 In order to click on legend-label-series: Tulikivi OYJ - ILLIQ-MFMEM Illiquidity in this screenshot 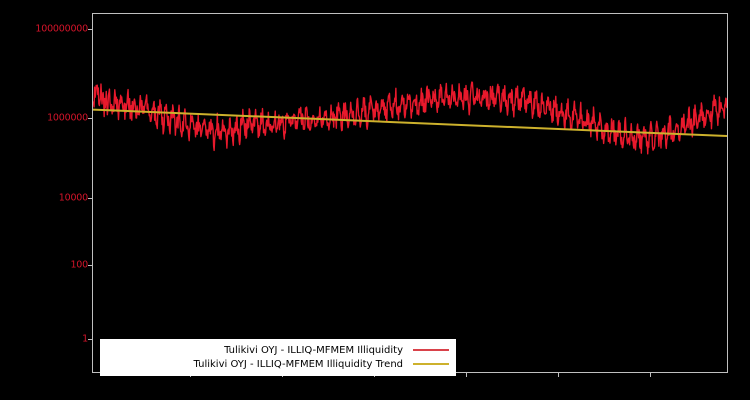, I will do `click(313, 350)`.